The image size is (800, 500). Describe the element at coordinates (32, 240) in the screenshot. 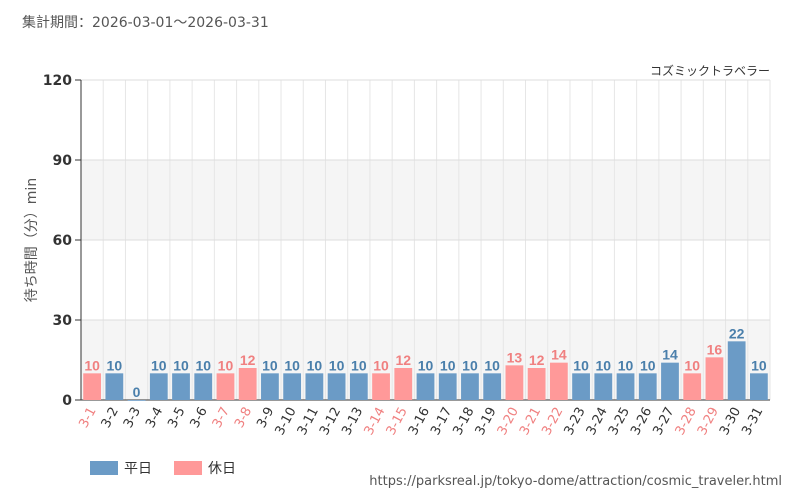

I see `y-axis-label: 待ち時間（分）min` at that location.